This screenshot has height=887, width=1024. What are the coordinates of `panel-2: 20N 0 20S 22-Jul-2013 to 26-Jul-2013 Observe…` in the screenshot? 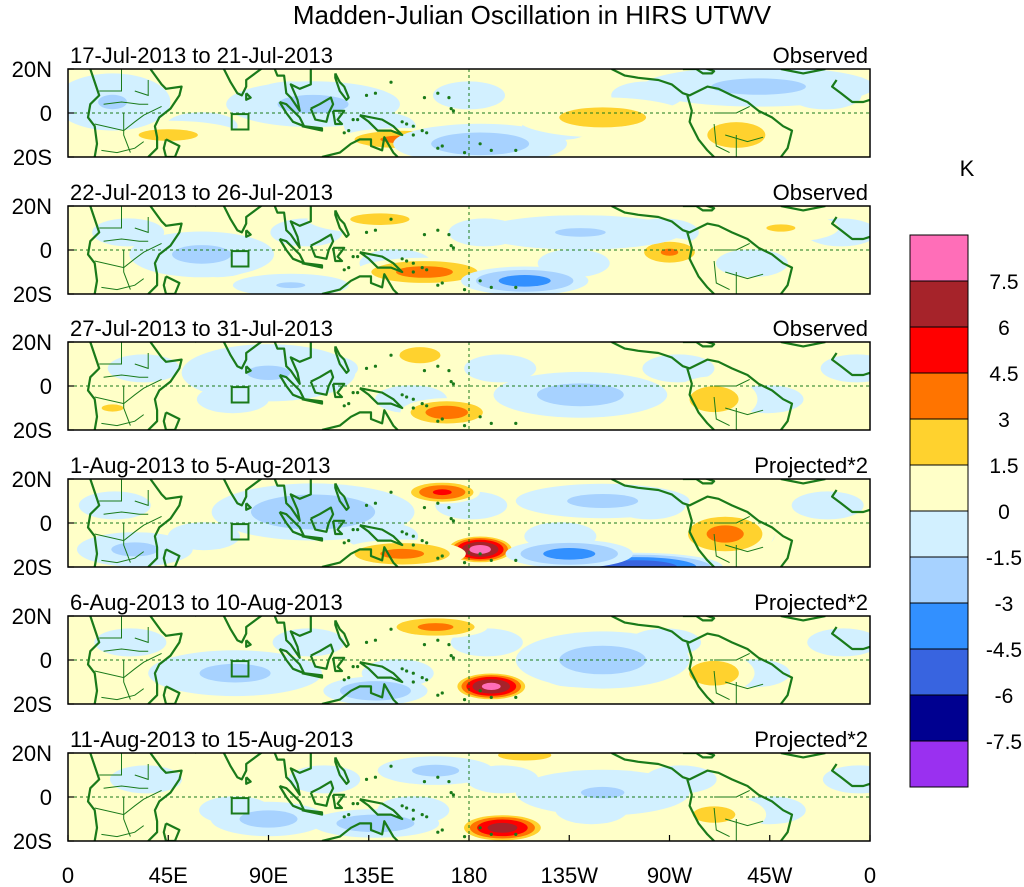 It's located at (441, 243).